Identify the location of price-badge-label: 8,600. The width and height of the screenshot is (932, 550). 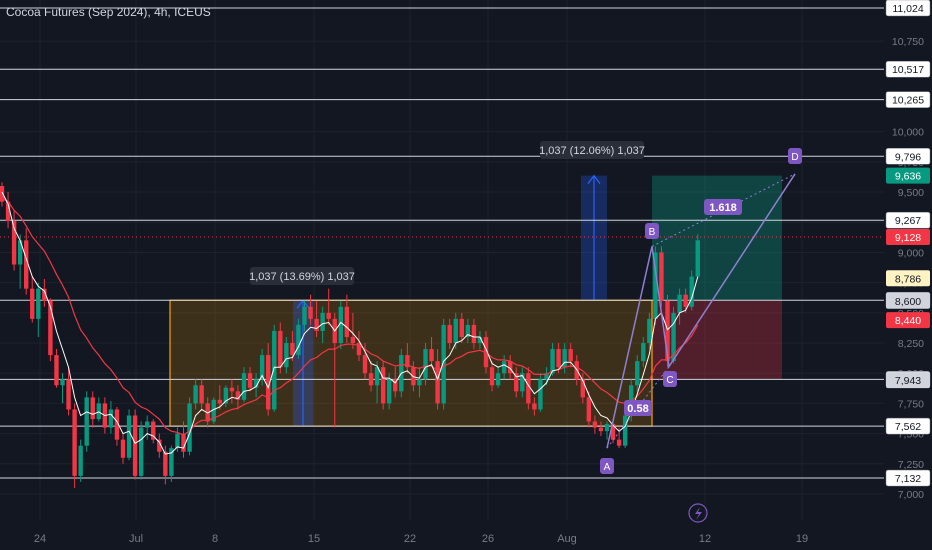
(908, 302).